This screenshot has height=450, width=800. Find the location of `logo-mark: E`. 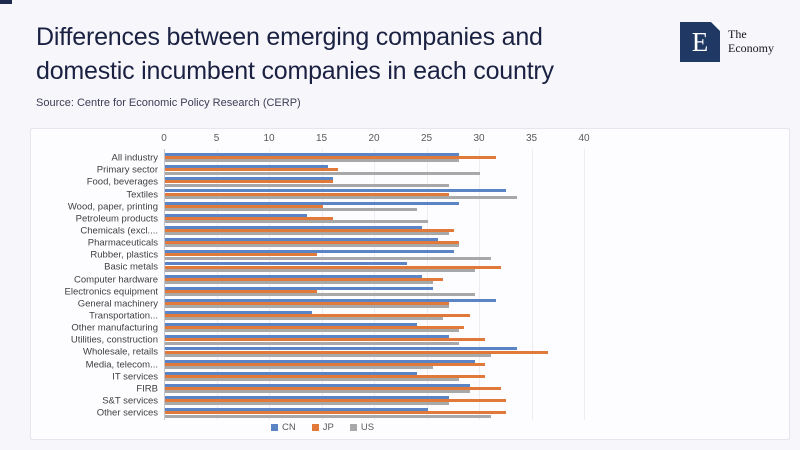

logo-mark: E is located at coordinates (700, 42).